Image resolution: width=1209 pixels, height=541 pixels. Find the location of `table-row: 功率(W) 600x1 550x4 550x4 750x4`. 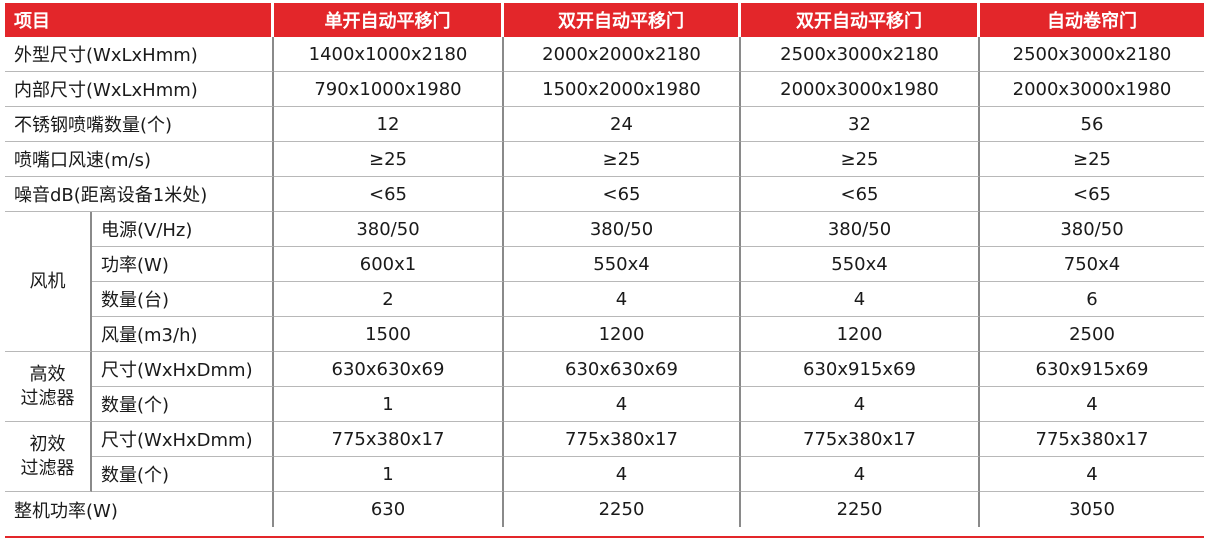

table-row: 功率(W) 600x1 550x4 550x4 750x4 is located at coordinates (604, 264).